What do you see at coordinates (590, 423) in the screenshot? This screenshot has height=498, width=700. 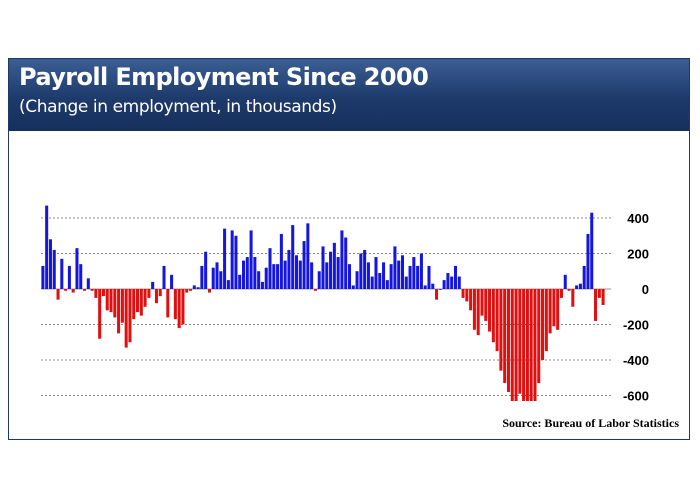 I see `source-note: Source: Bureau of Labor Statistics` at bounding box center [590, 423].